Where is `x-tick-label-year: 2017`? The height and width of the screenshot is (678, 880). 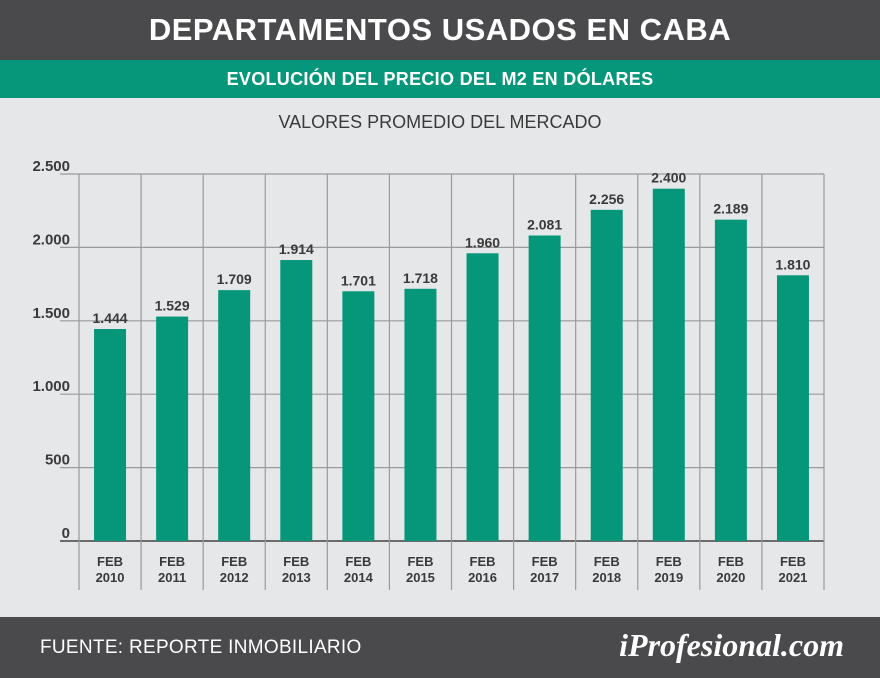 x-tick-label-year: 2017 is located at coordinates (544, 577).